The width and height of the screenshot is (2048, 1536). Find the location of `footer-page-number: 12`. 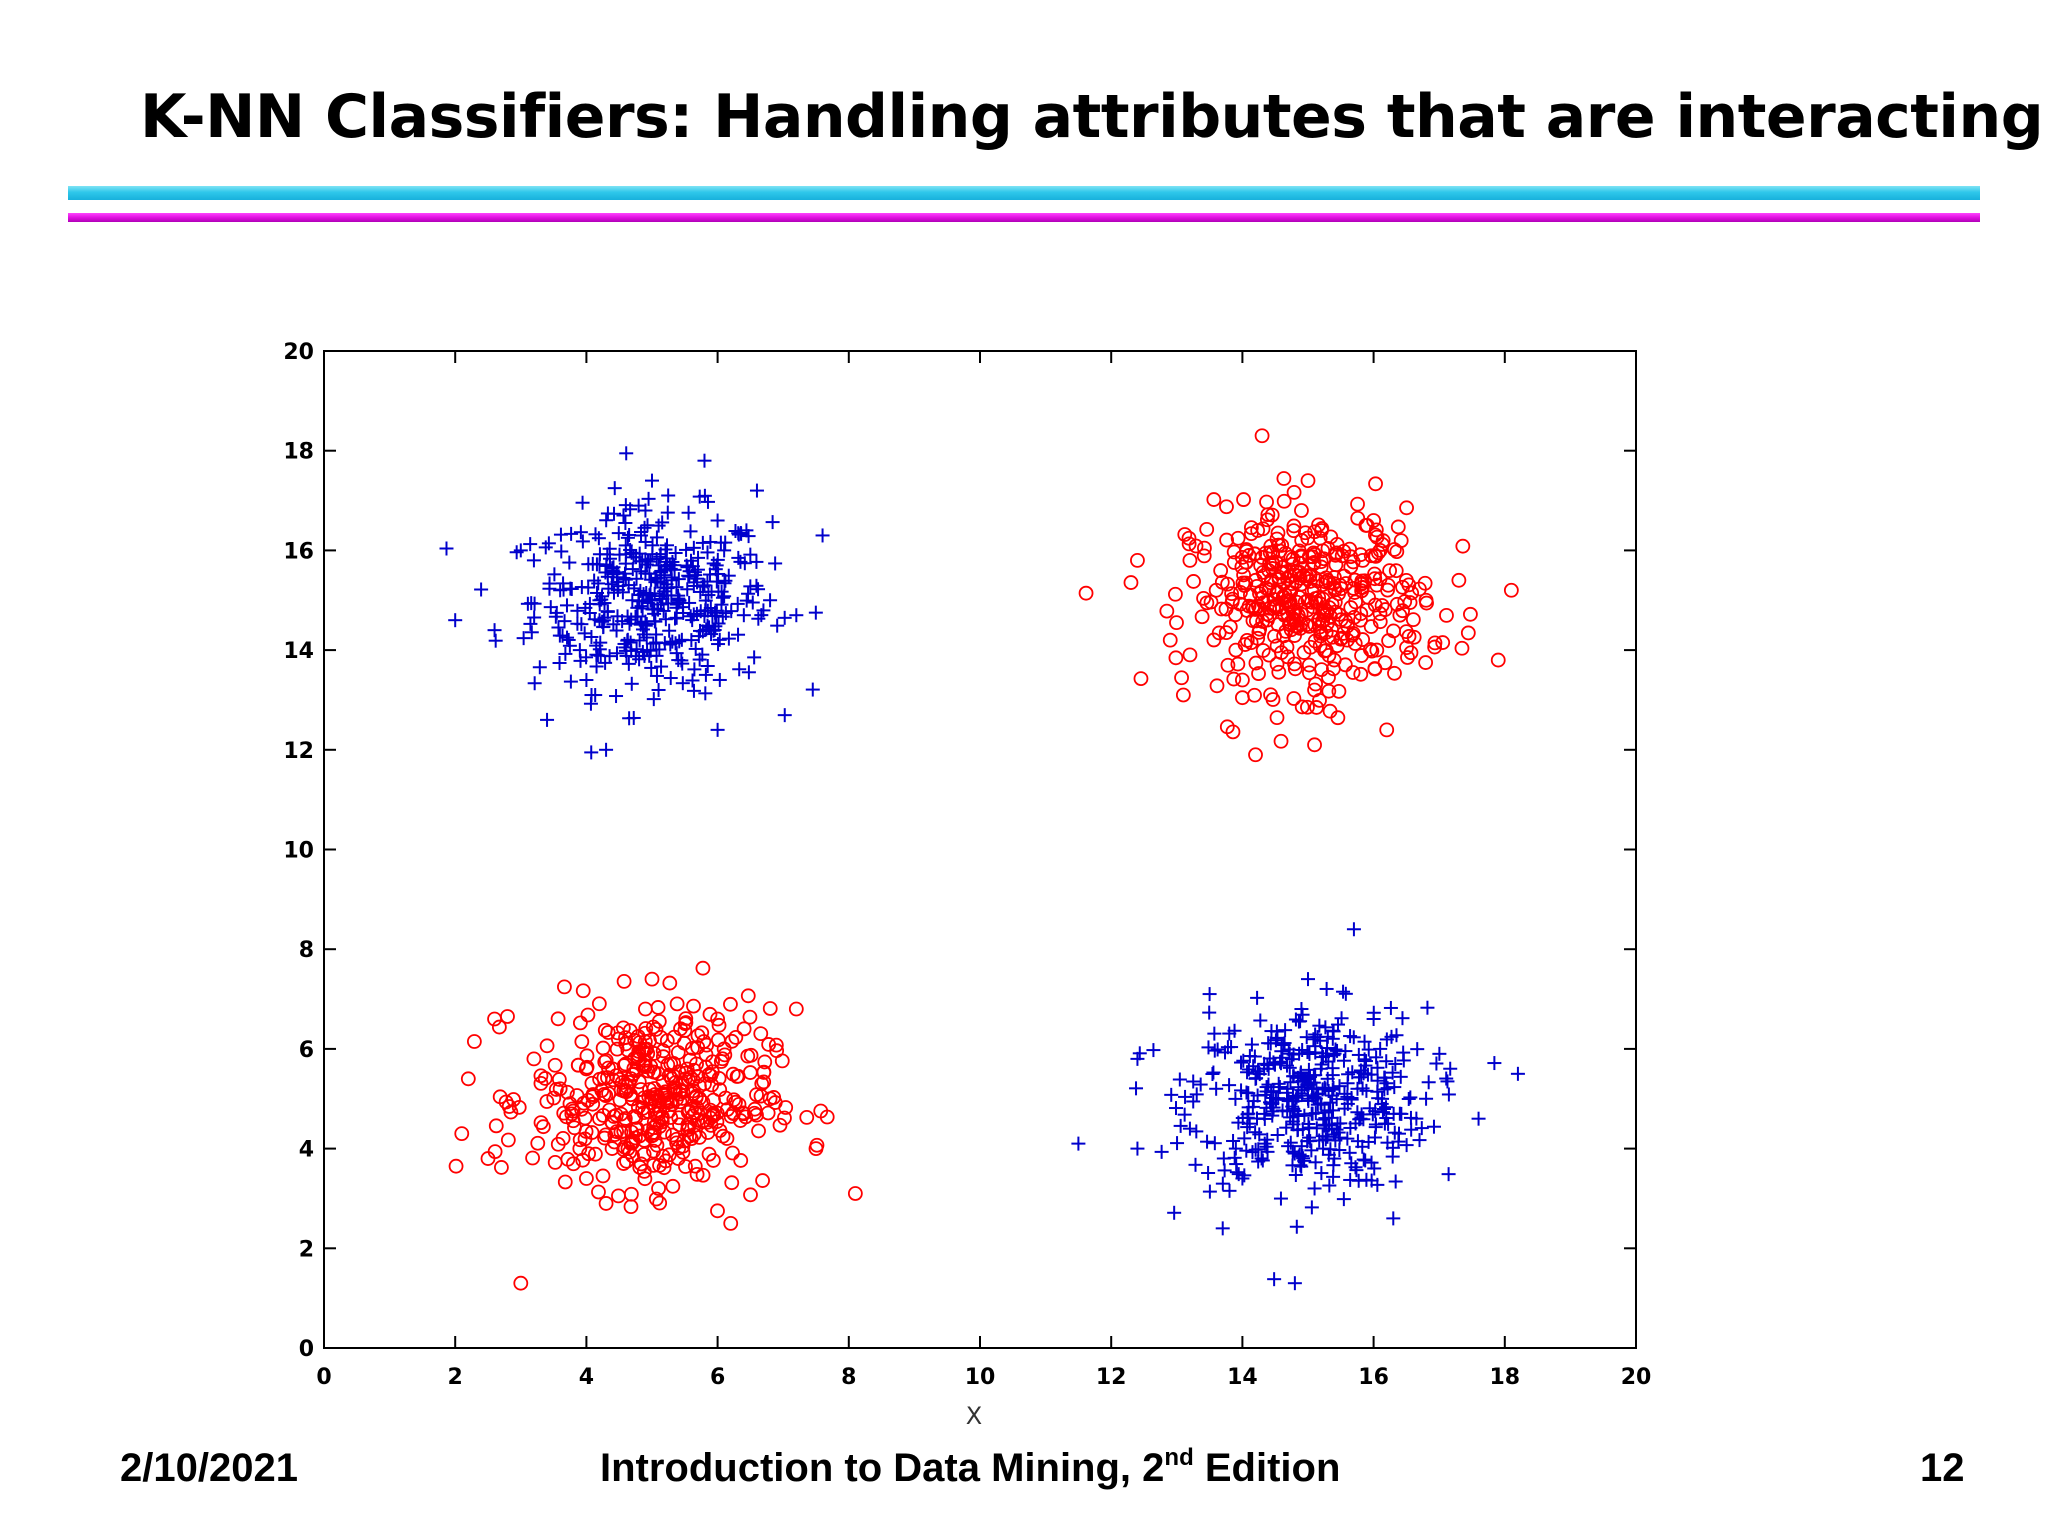

footer-page-number: 12 is located at coordinates (1942, 1468).